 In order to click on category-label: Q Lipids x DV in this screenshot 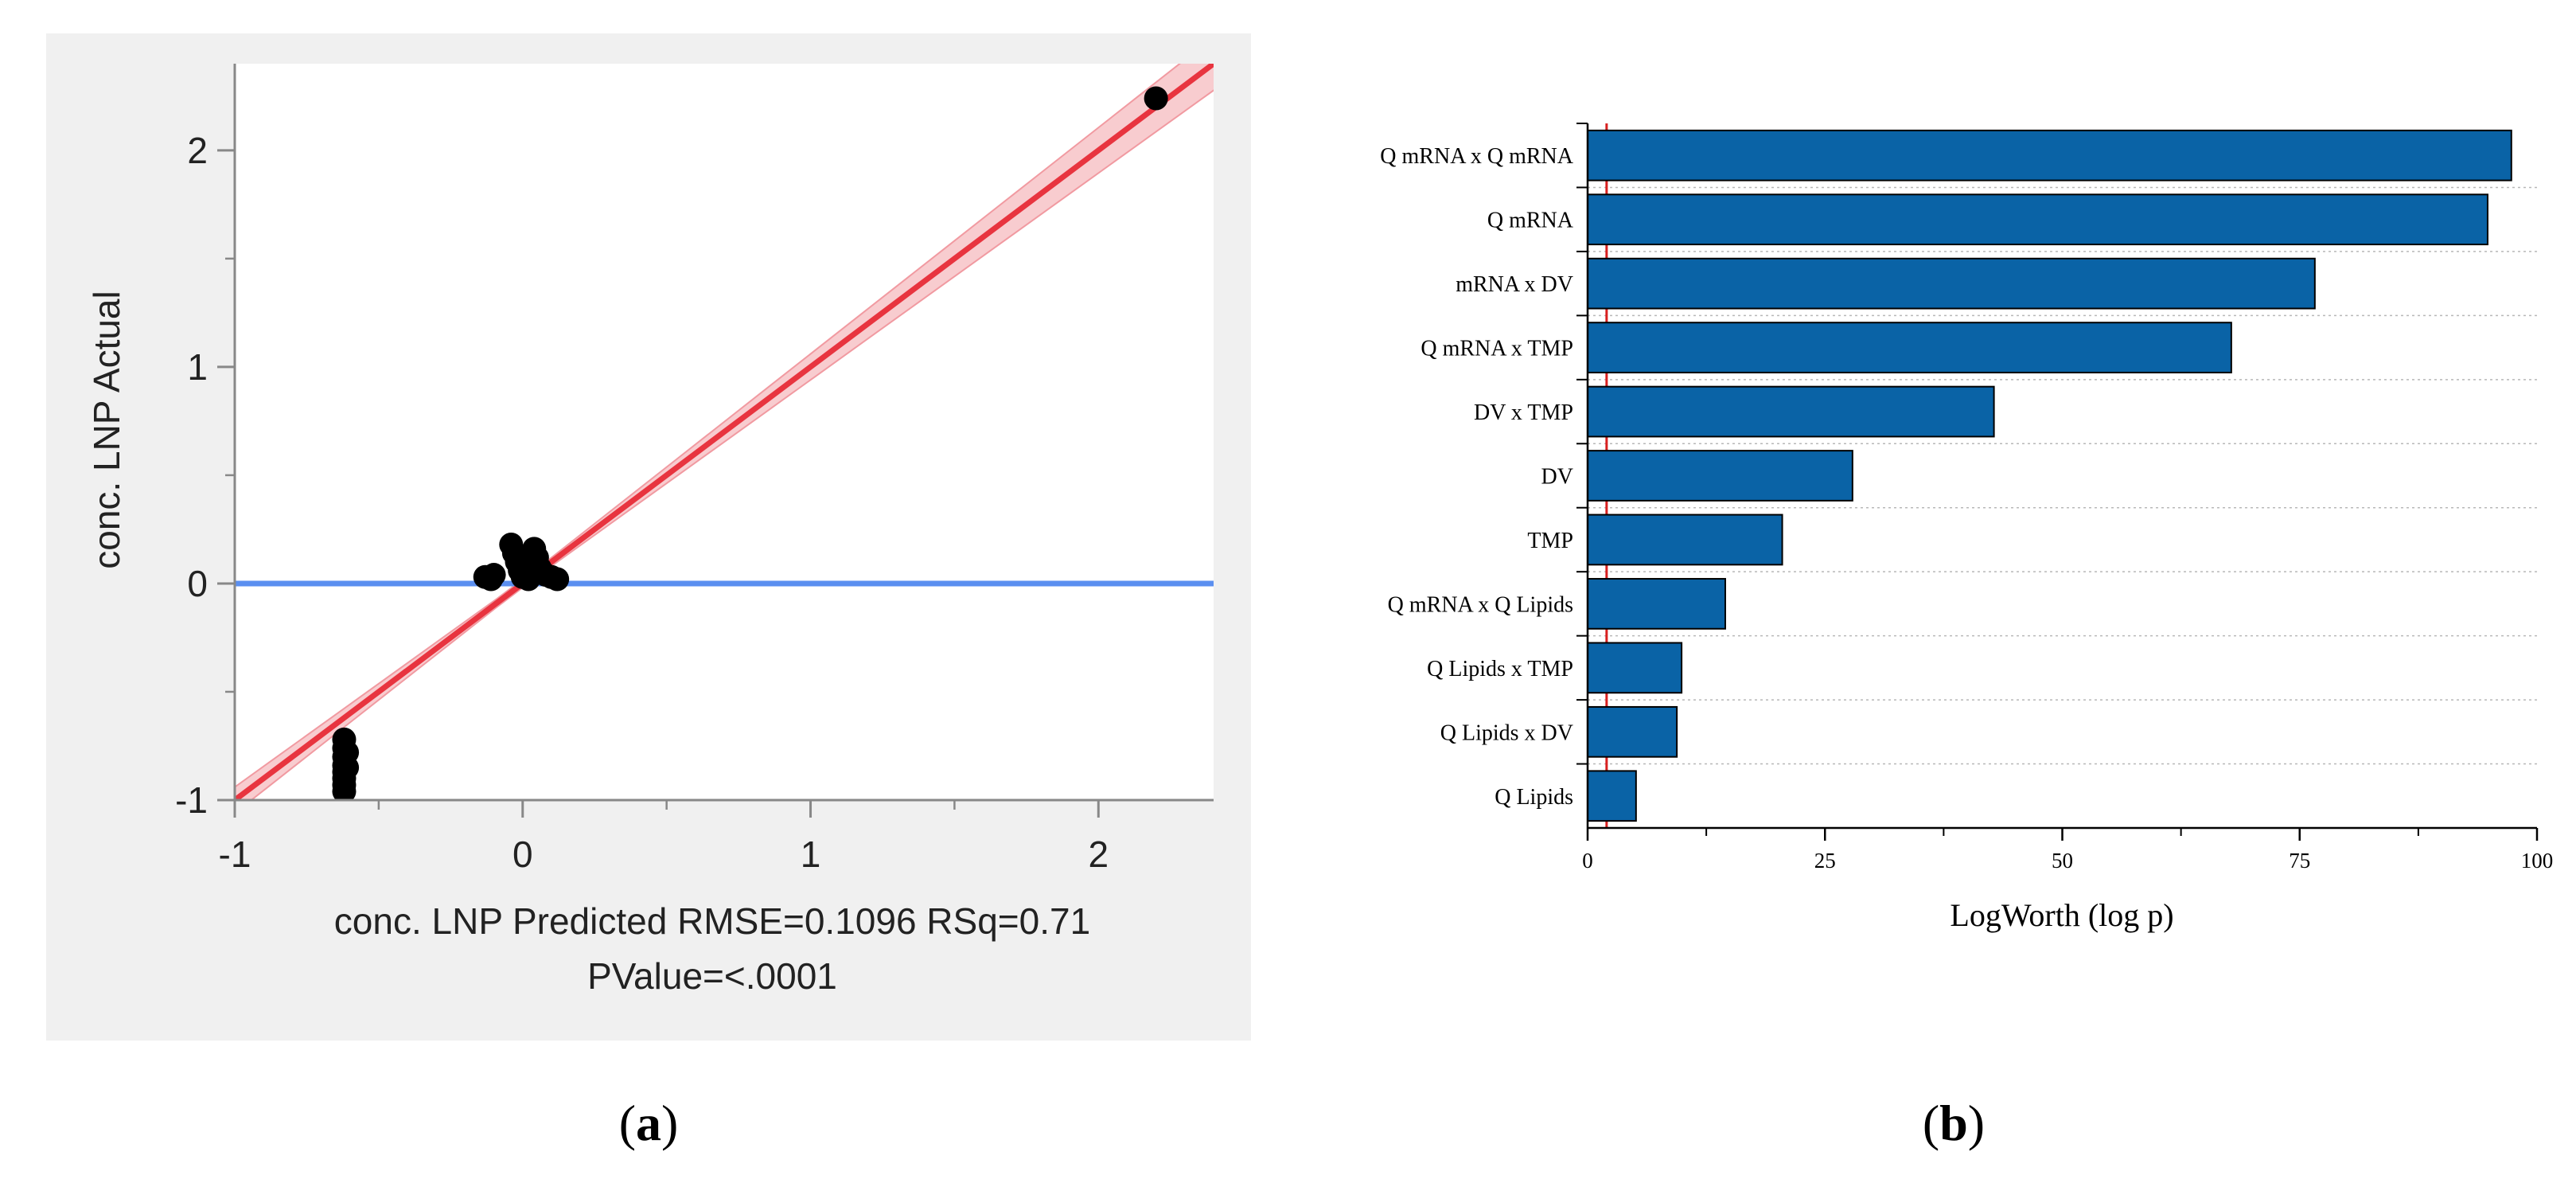, I will do `click(1506, 732)`.